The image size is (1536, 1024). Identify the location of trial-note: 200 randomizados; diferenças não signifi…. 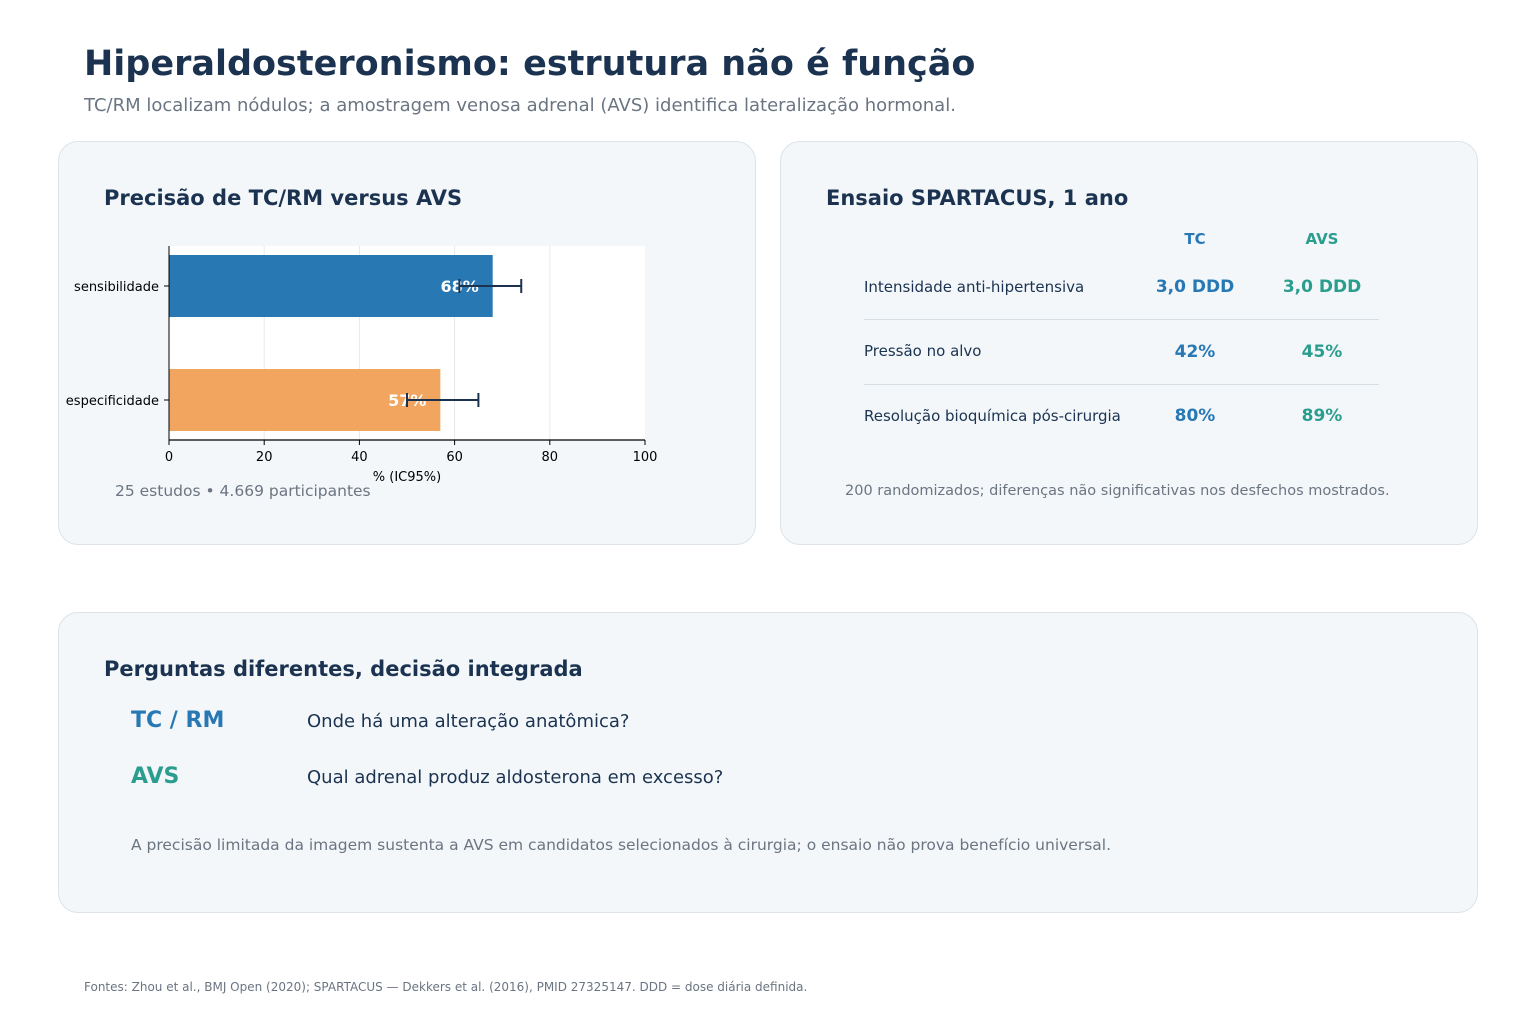
(1117, 491).